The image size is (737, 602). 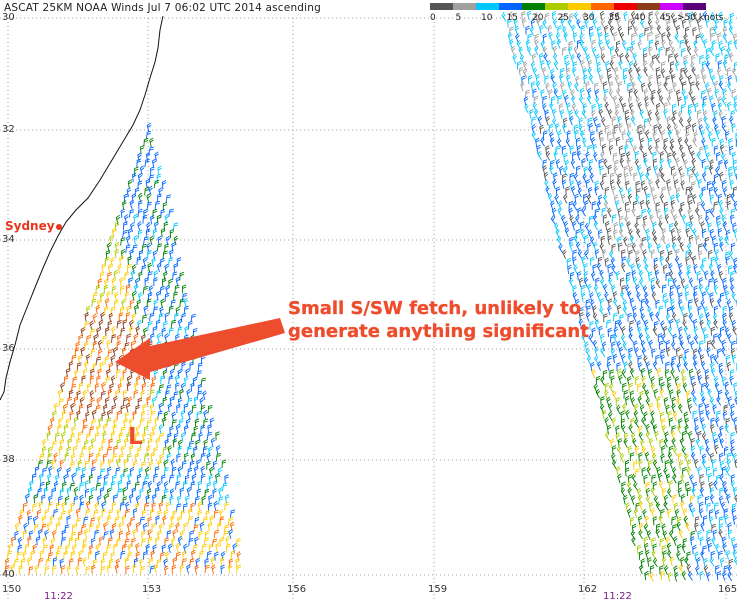 I want to click on legend-color-bar, so click(x=568, y=6).